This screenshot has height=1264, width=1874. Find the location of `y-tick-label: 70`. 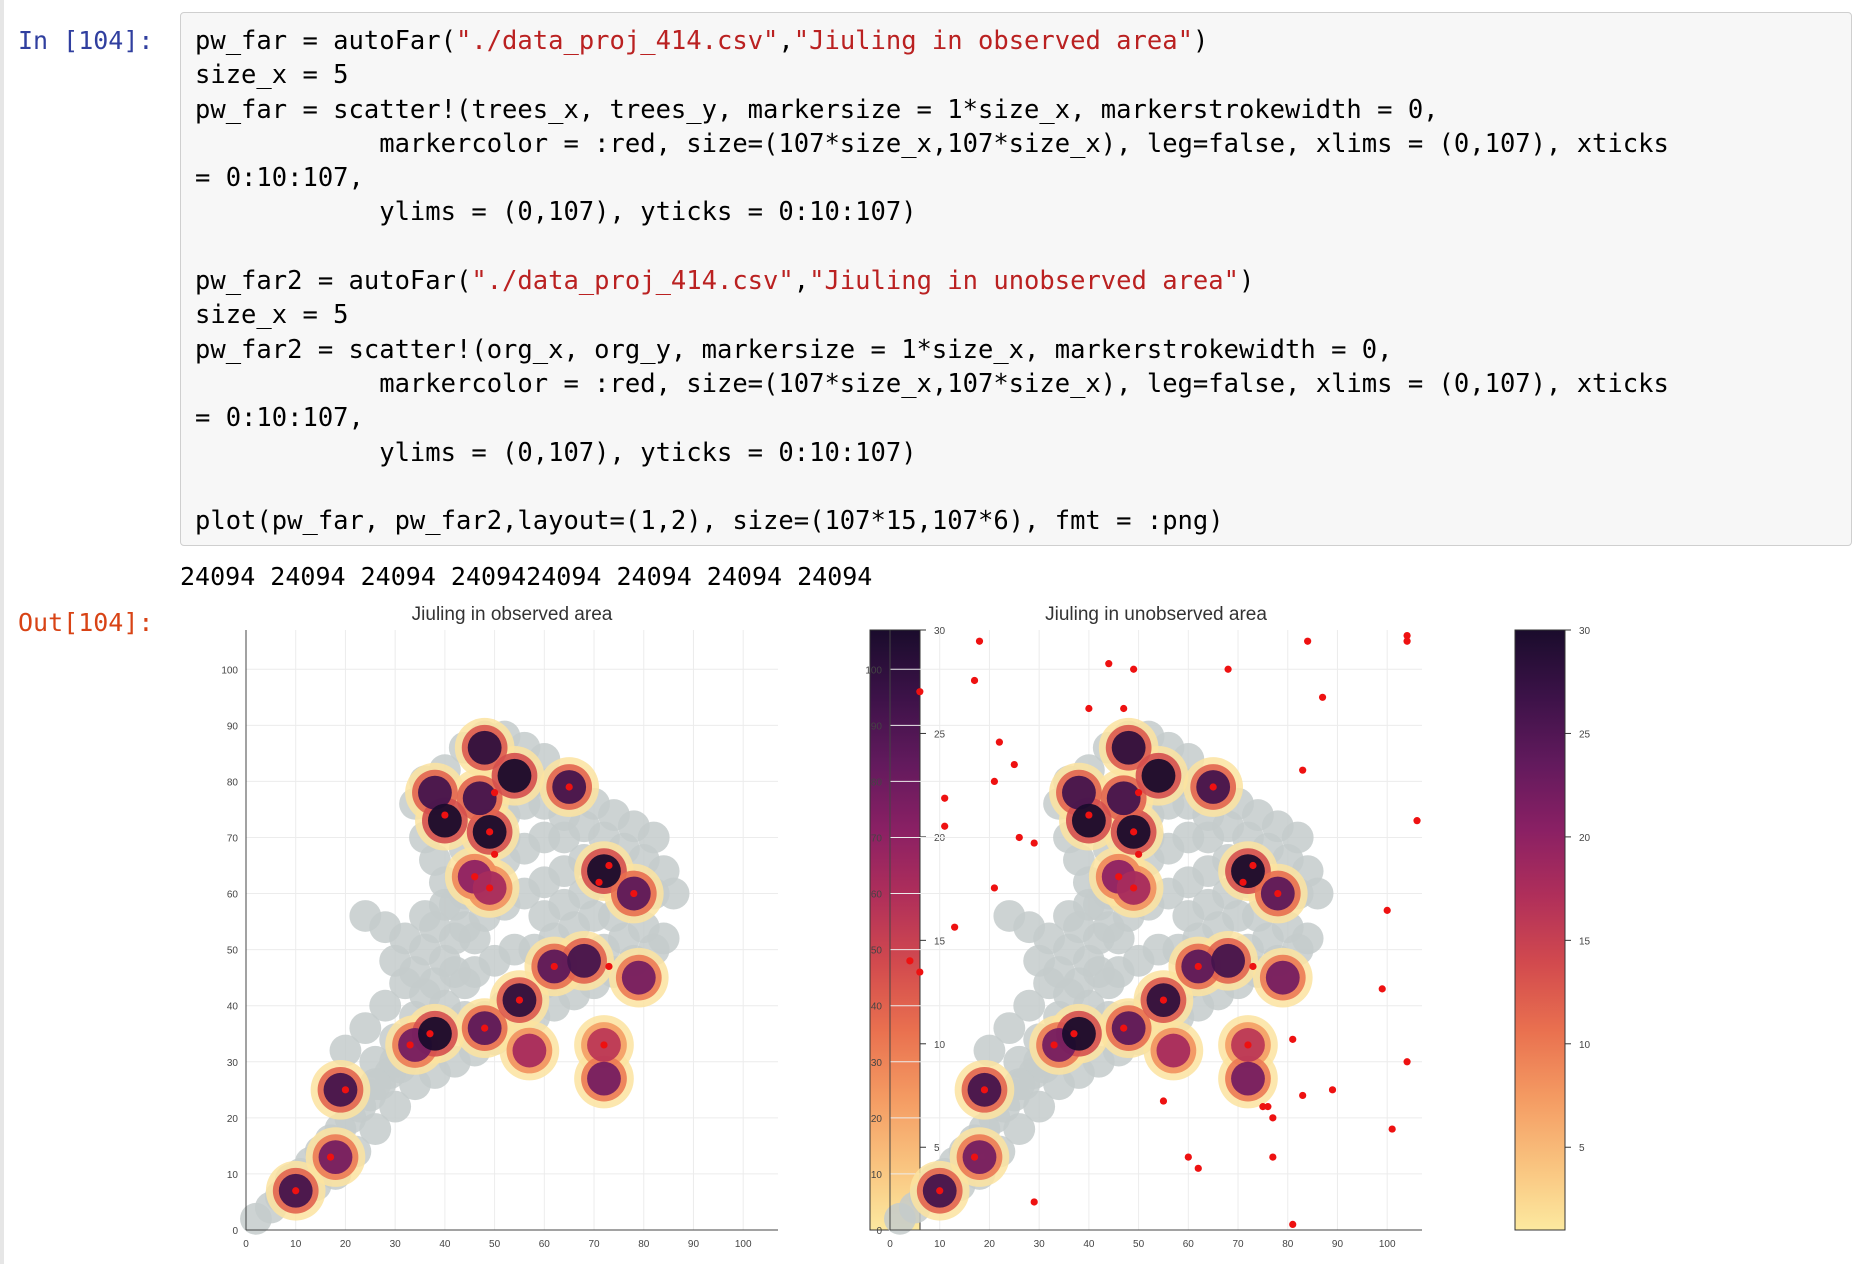

y-tick-label: 70 is located at coordinates (233, 838).